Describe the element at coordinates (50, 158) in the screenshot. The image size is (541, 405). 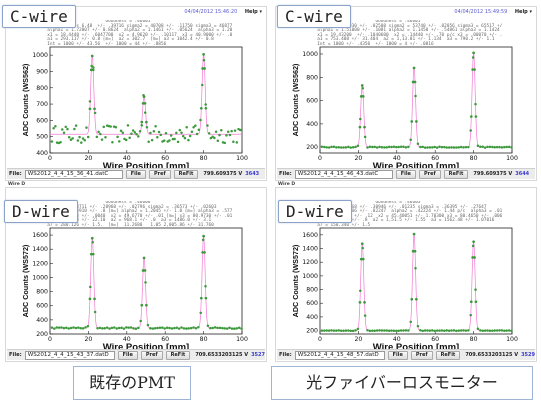
I see `x-tick-label: 0` at that location.